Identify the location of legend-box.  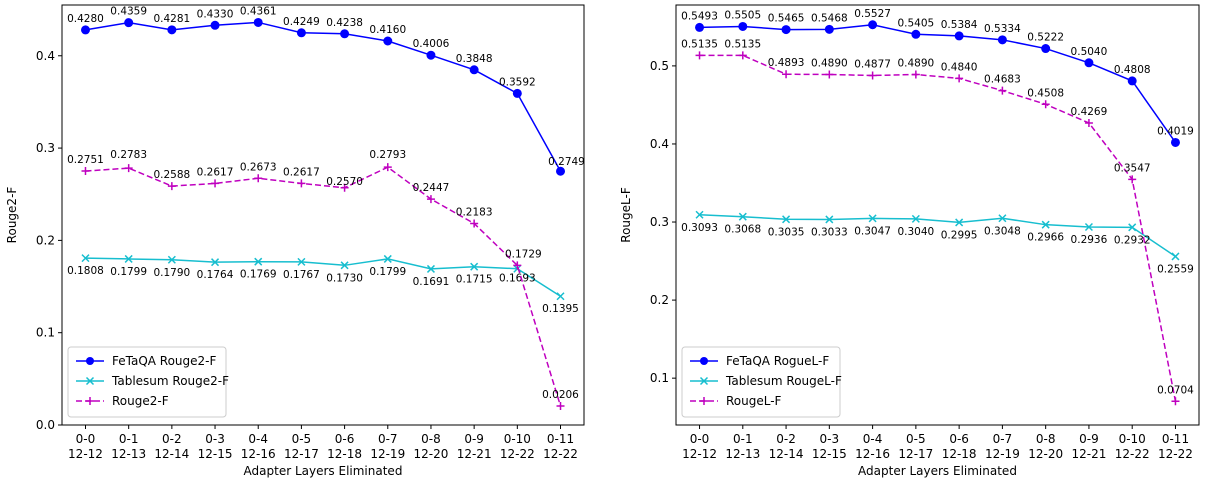
(761, 382).